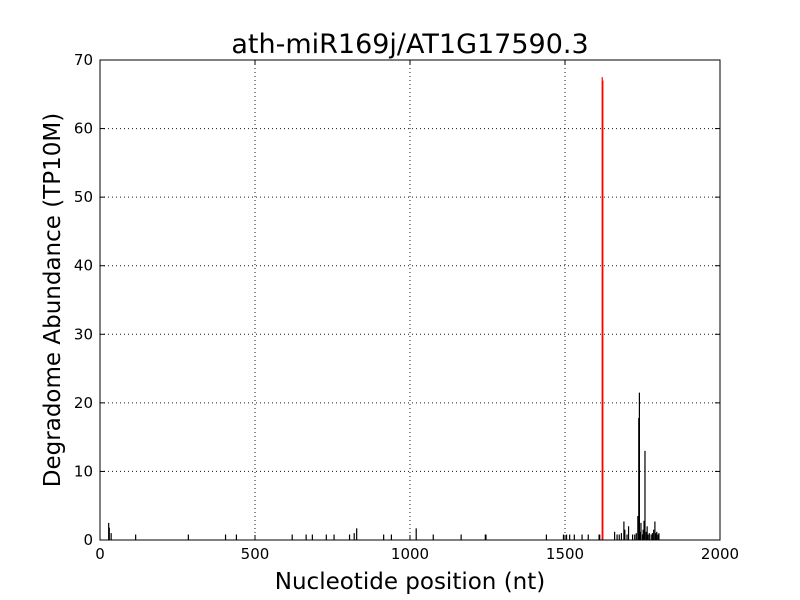  What do you see at coordinates (83, 471) in the screenshot?
I see `y-tick-label: 10` at bounding box center [83, 471].